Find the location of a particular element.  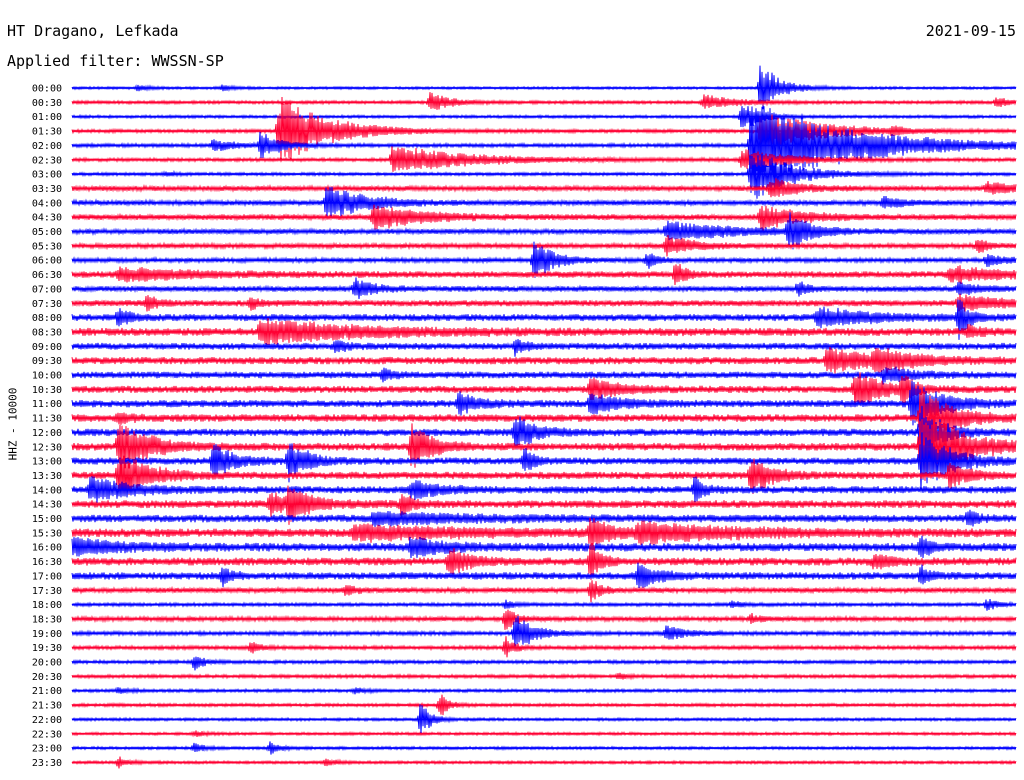

date-label: 2021-09-15 is located at coordinates (970, 31).